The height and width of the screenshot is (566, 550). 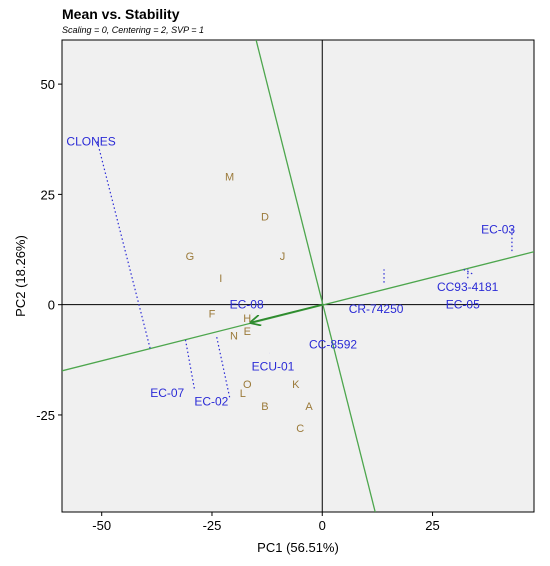 What do you see at coordinates (45, 415) in the screenshot?
I see `y-tick-label: -25` at bounding box center [45, 415].